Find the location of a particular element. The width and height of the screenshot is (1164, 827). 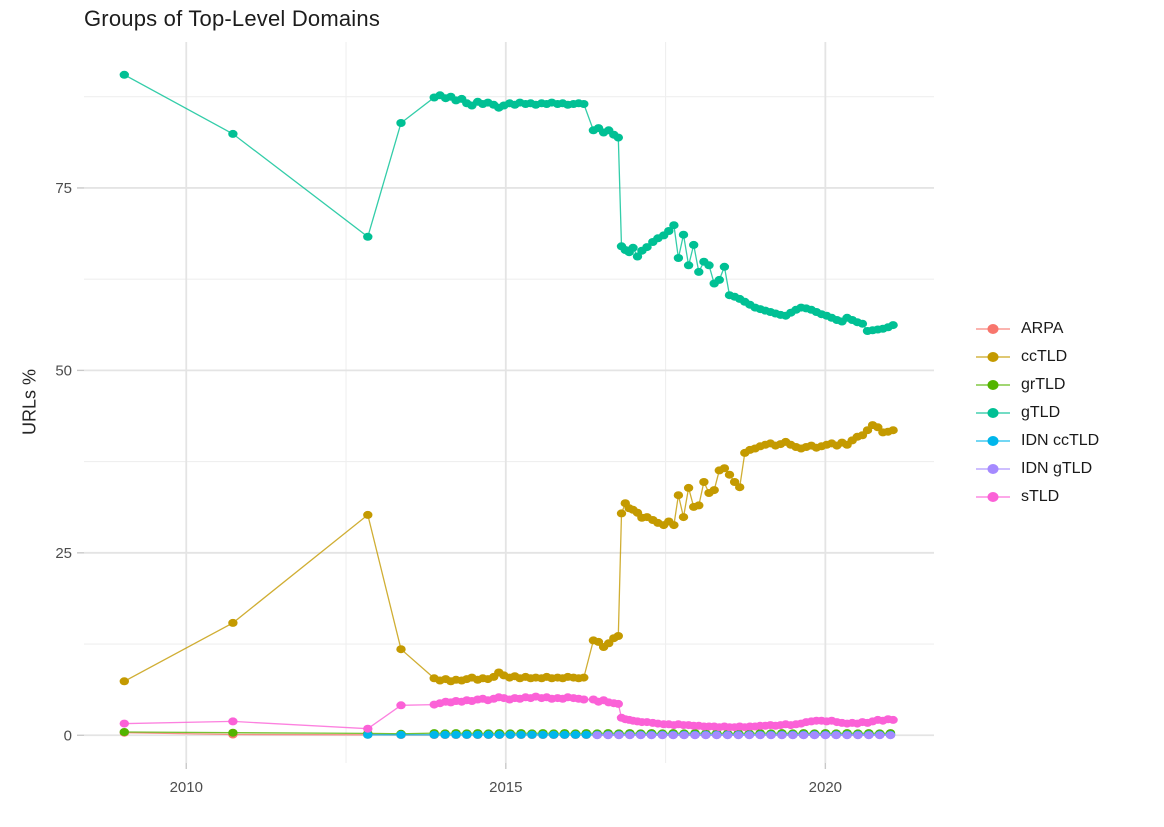

legend-label: IDN ccTLD is located at coordinates (1060, 440).